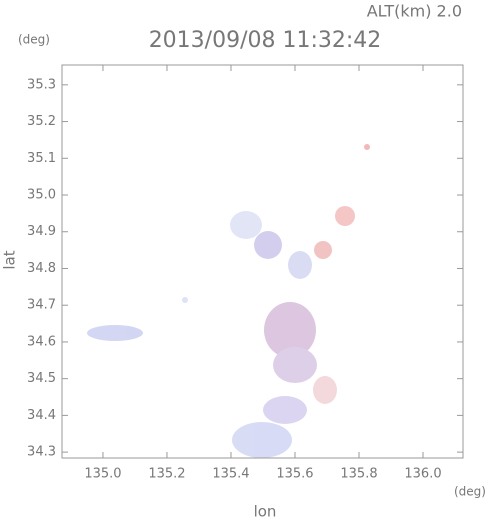 The height and width of the screenshot is (521, 491). I want to click on x-tick-label: 135.6, so click(294, 474).